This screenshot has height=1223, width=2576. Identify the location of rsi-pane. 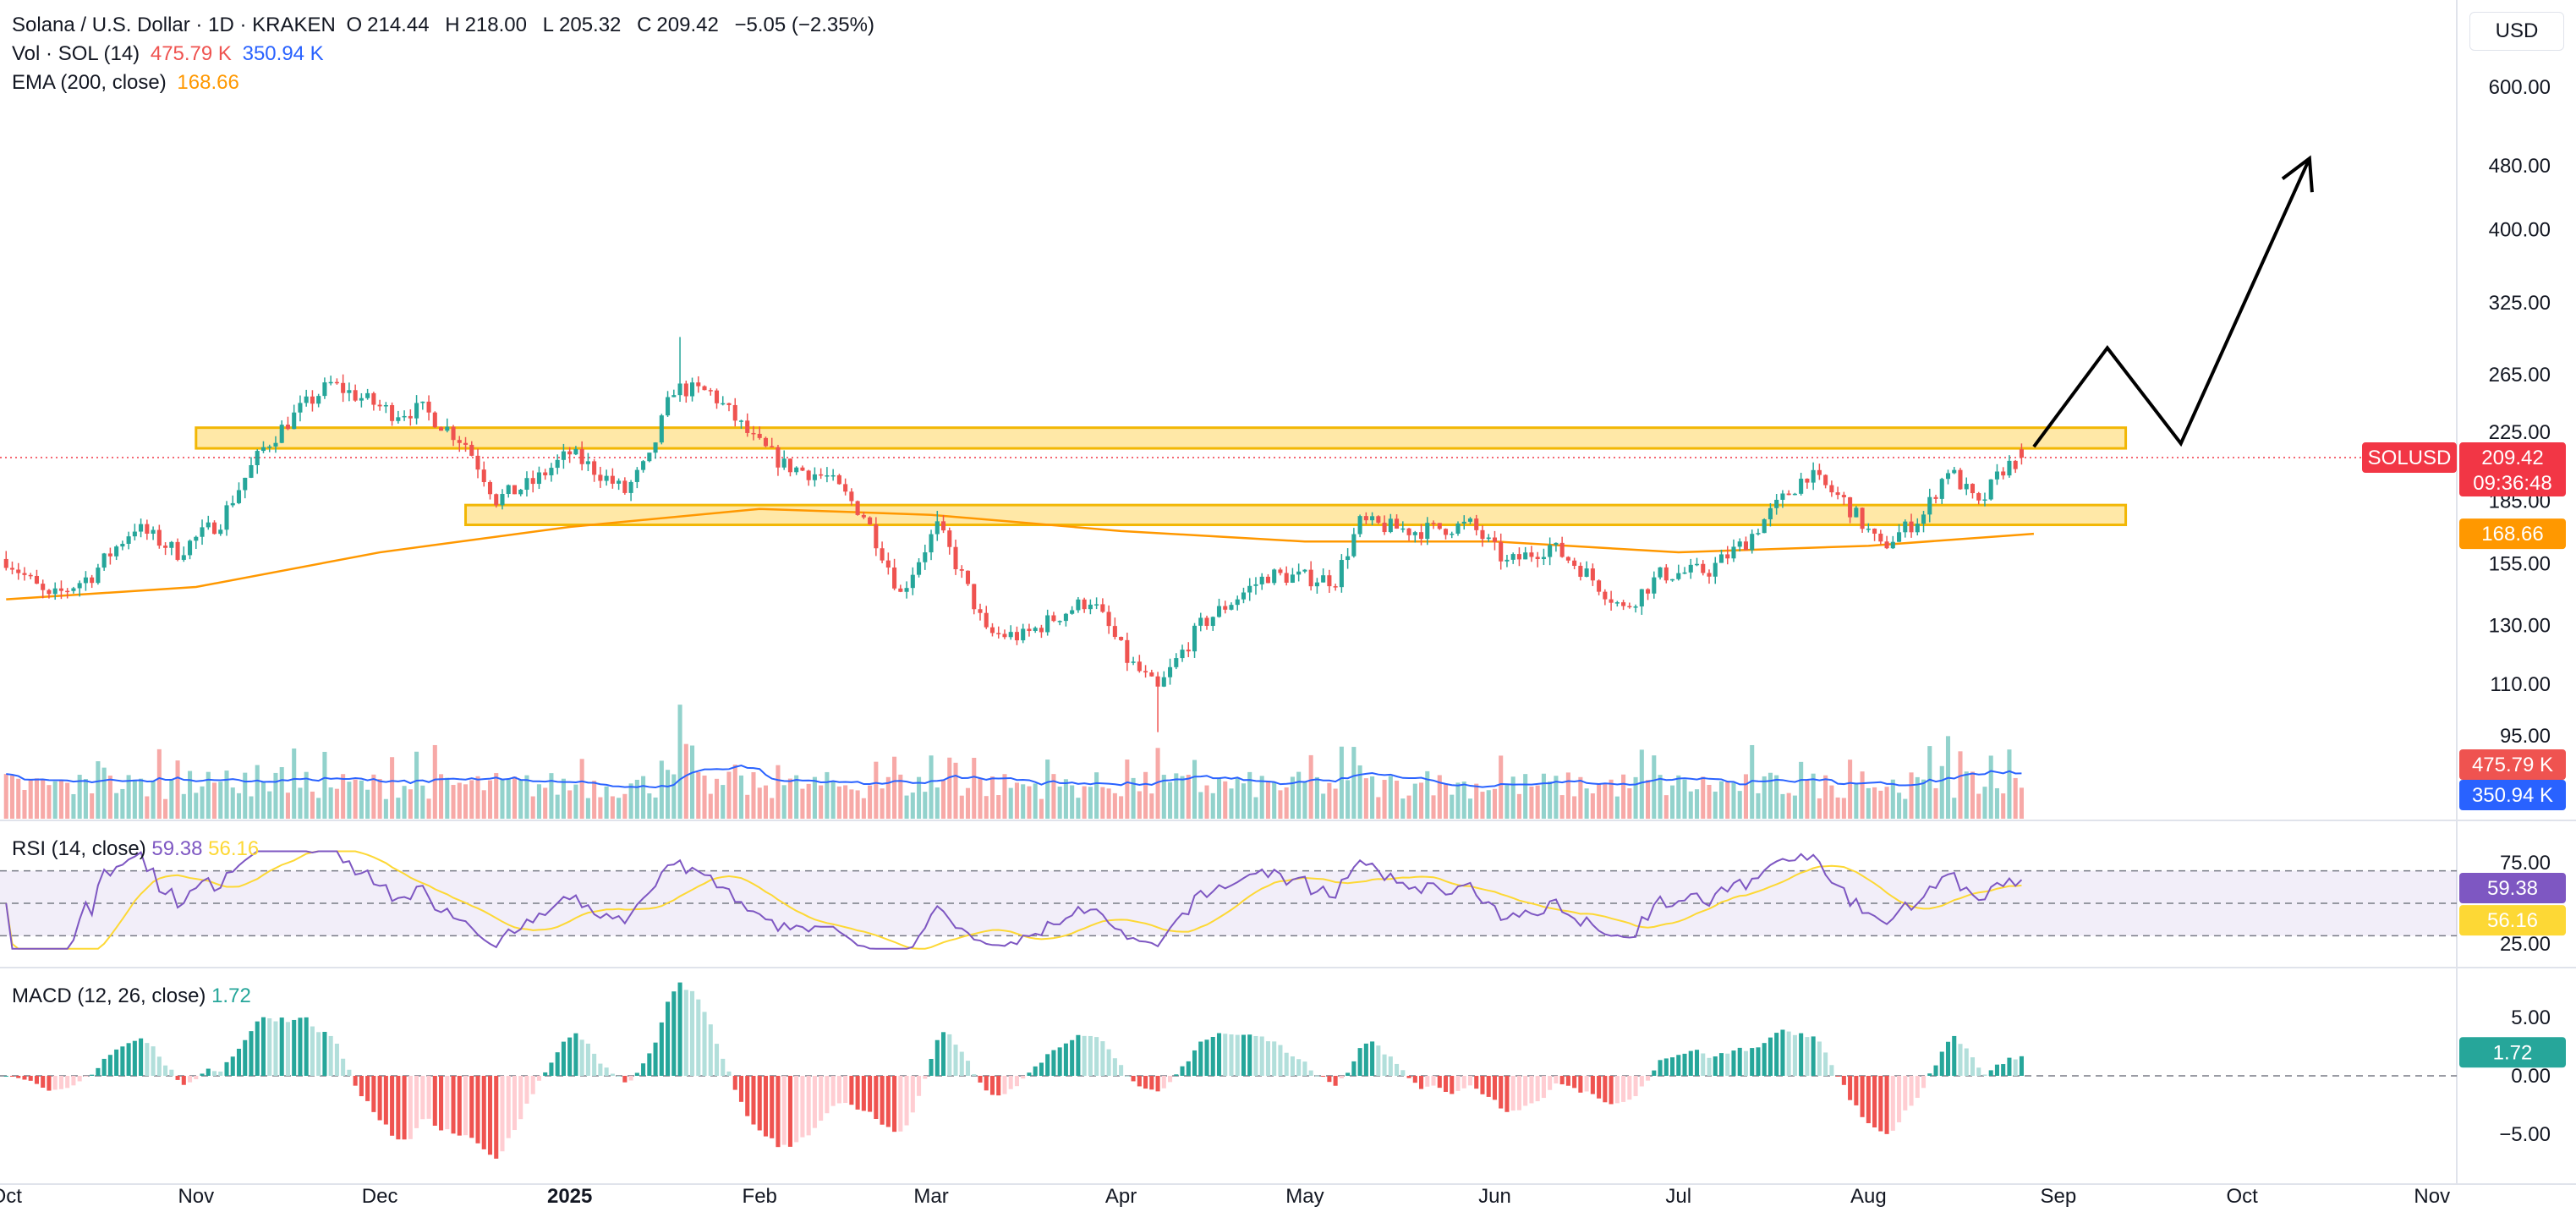
(1228, 900).